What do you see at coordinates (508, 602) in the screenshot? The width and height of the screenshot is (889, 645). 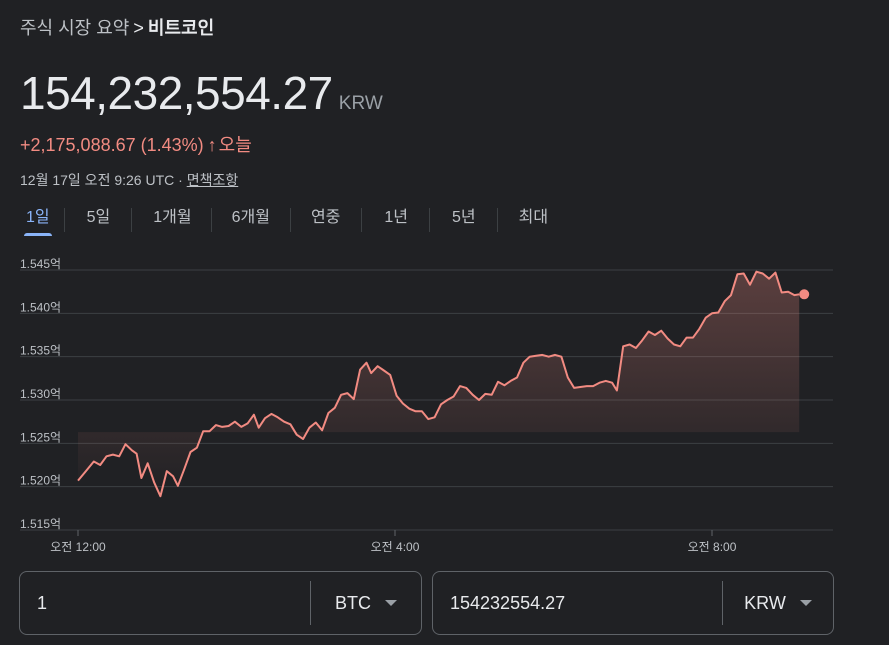 I see `to-amount-input: 154232554.27` at bounding box center [508, 602].